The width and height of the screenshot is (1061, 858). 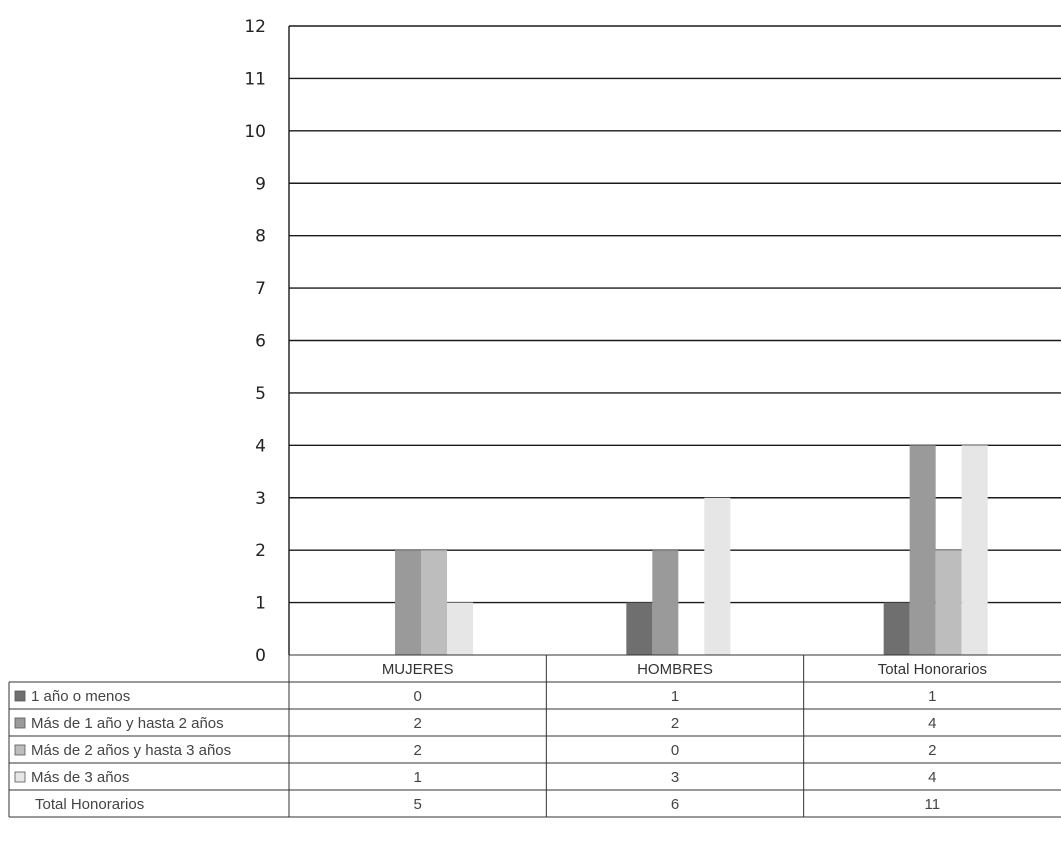 What do you see at coordinates (131, 750) in the screenshot?
I see `row-label: Más de 2 años y hasta 3 años` at bounding box center [131, 750].